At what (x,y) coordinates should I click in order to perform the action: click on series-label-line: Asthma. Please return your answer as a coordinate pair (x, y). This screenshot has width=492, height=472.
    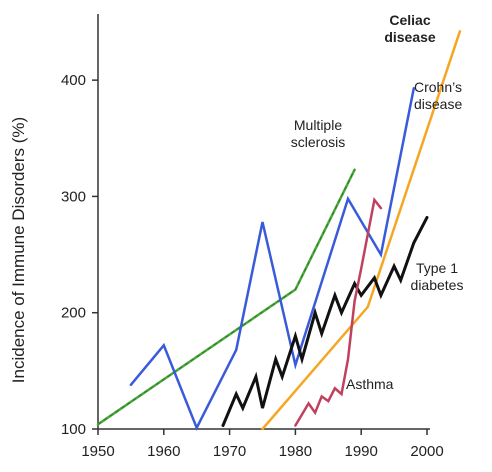
    Looking at the image, I should click on (370, 384).